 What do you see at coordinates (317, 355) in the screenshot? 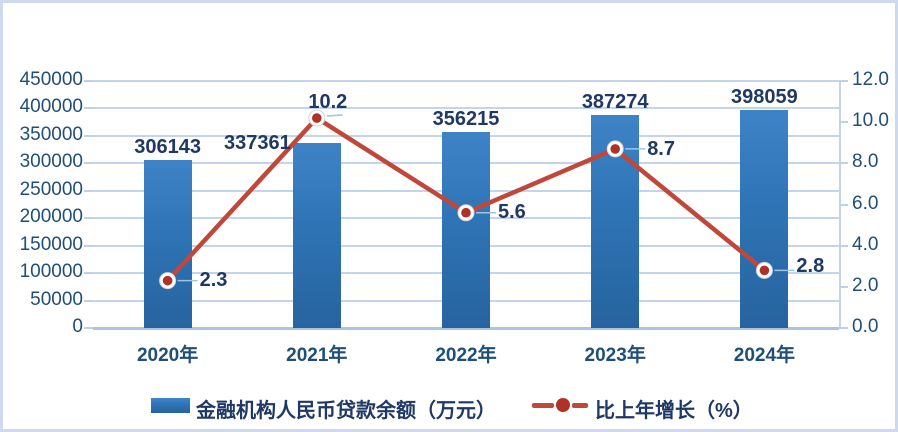
I see `x-axis-label: 2021年` at bounding box center [317, 355].